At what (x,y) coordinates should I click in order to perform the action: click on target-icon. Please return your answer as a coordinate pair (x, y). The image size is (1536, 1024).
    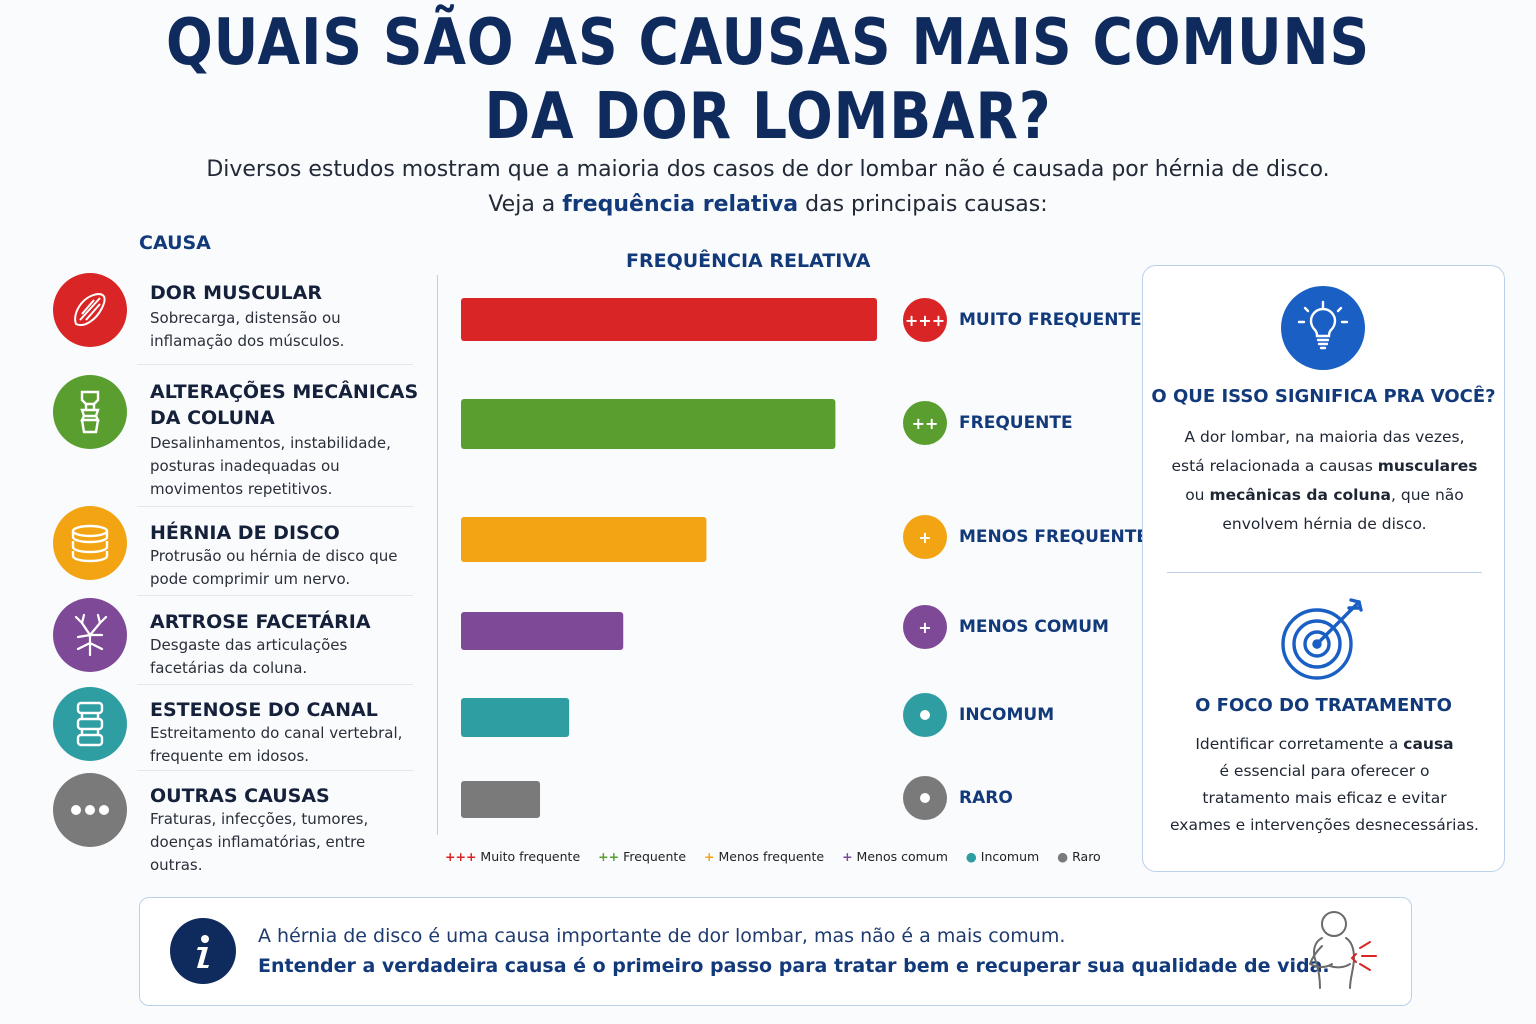
    Looking at the image, I should click on (1324, 641).